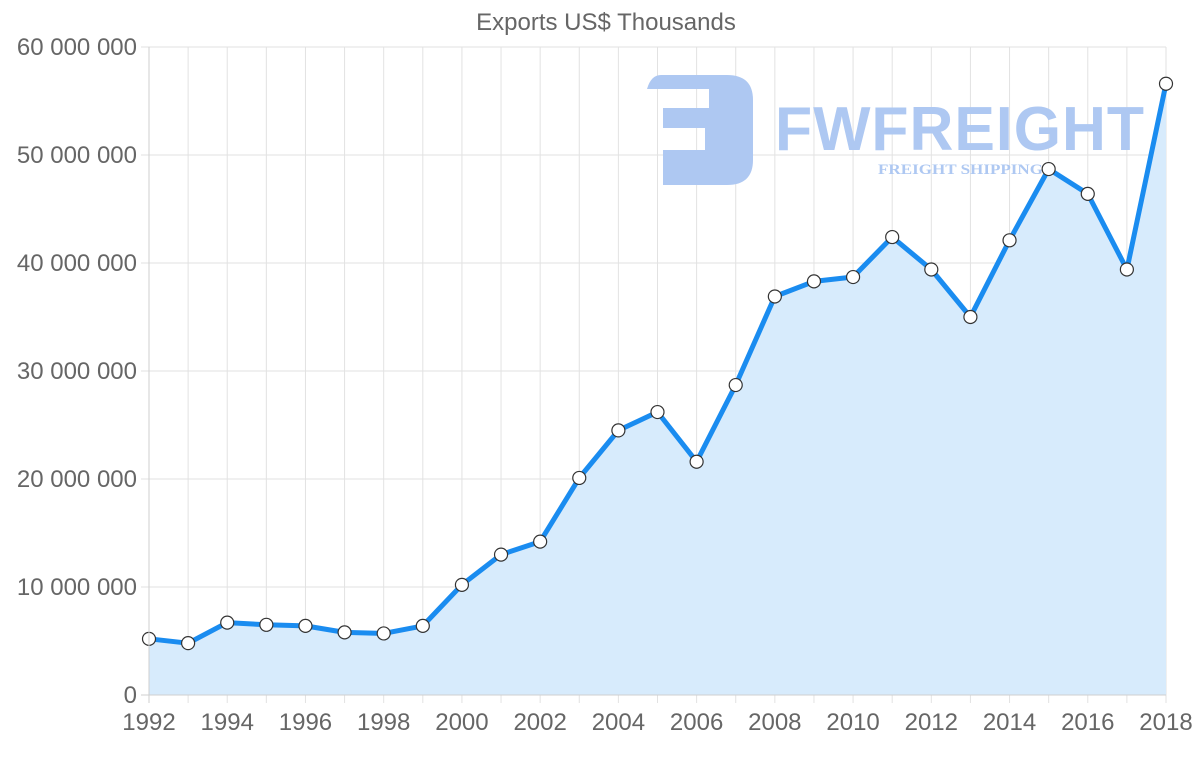  I want to click on x-tick-label: 2008, so click(774, 722).